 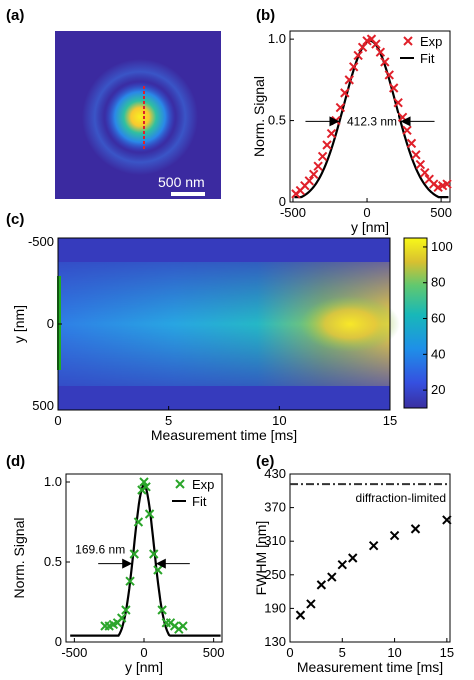 I want to click on scale-bar, so click(x=188, y=194).